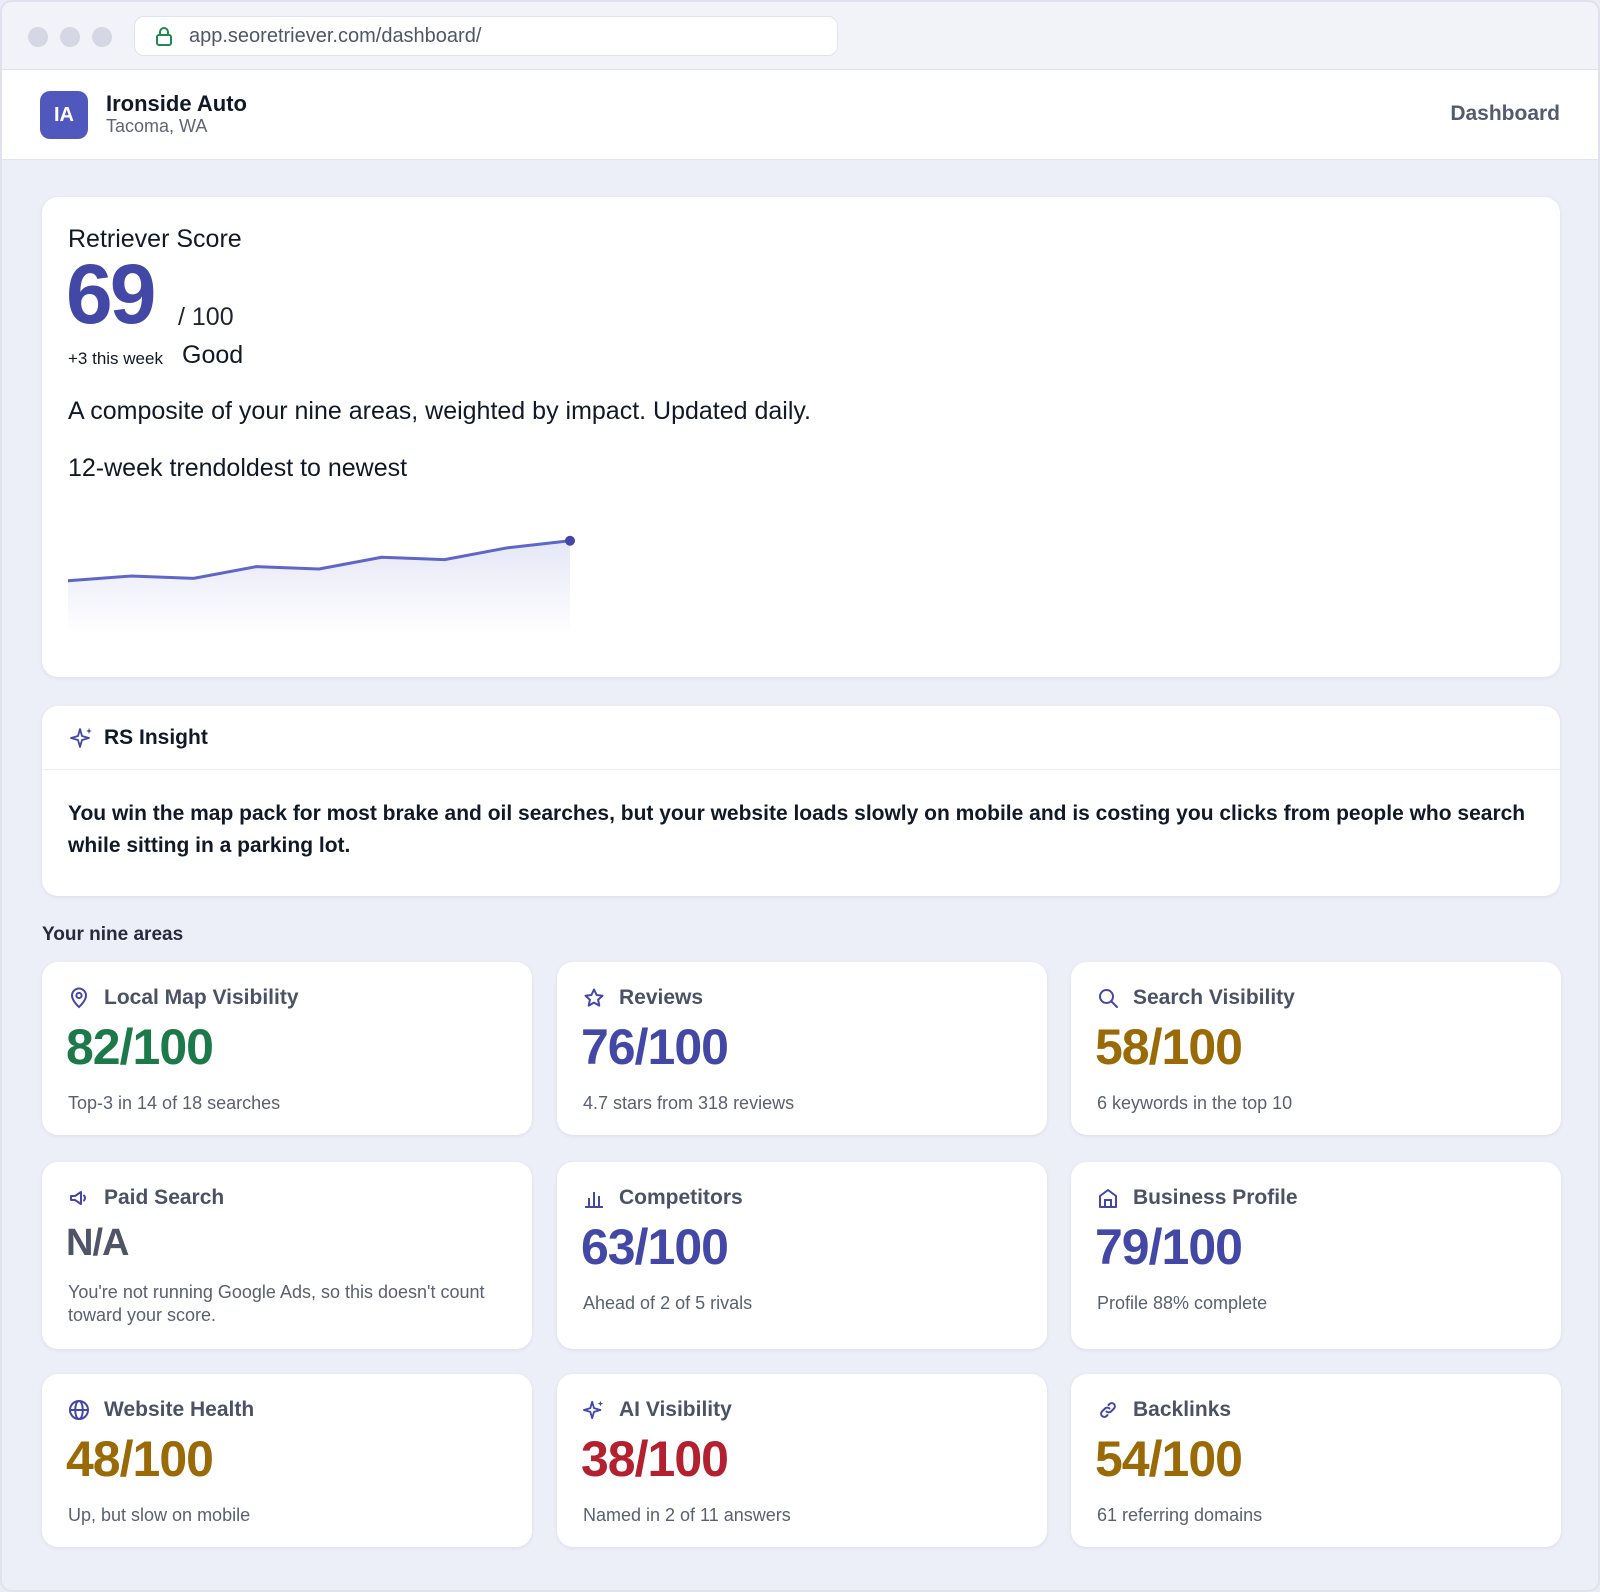  I want to click on globe-icon, so click(79, 1410).